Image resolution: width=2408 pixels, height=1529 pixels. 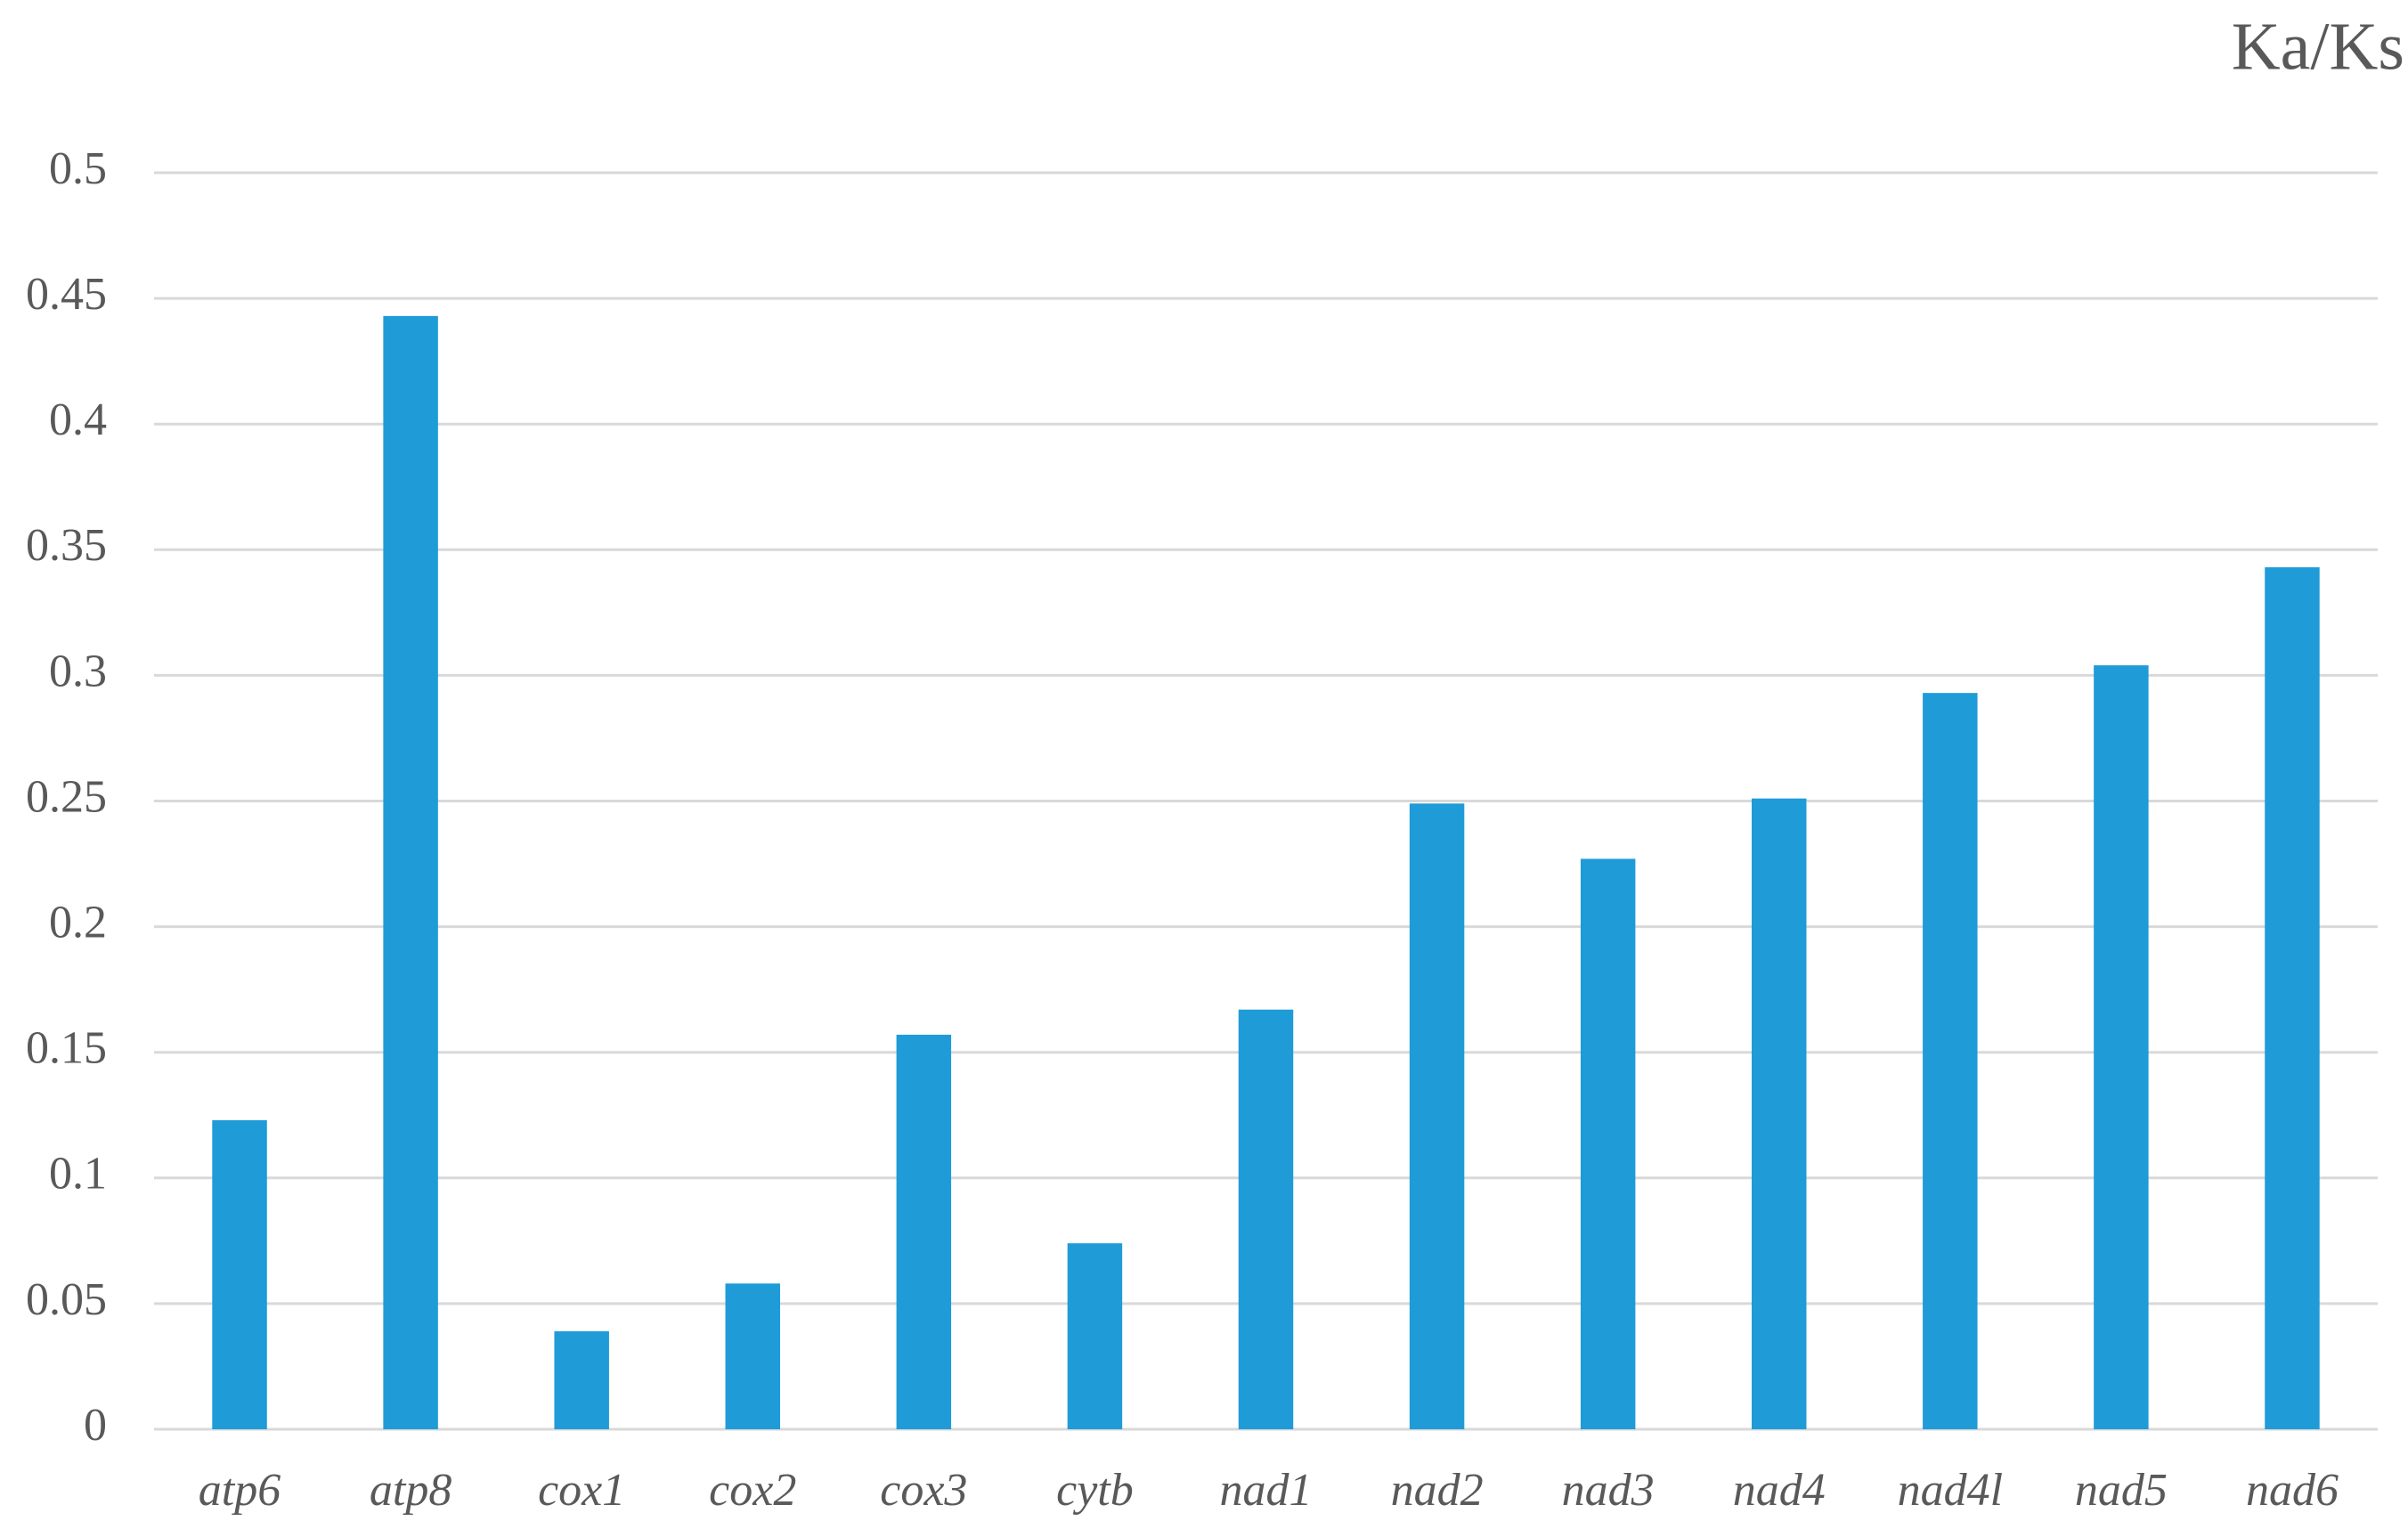 I want to click on y-tick-label: 0.5, so click(x=78, y=168).